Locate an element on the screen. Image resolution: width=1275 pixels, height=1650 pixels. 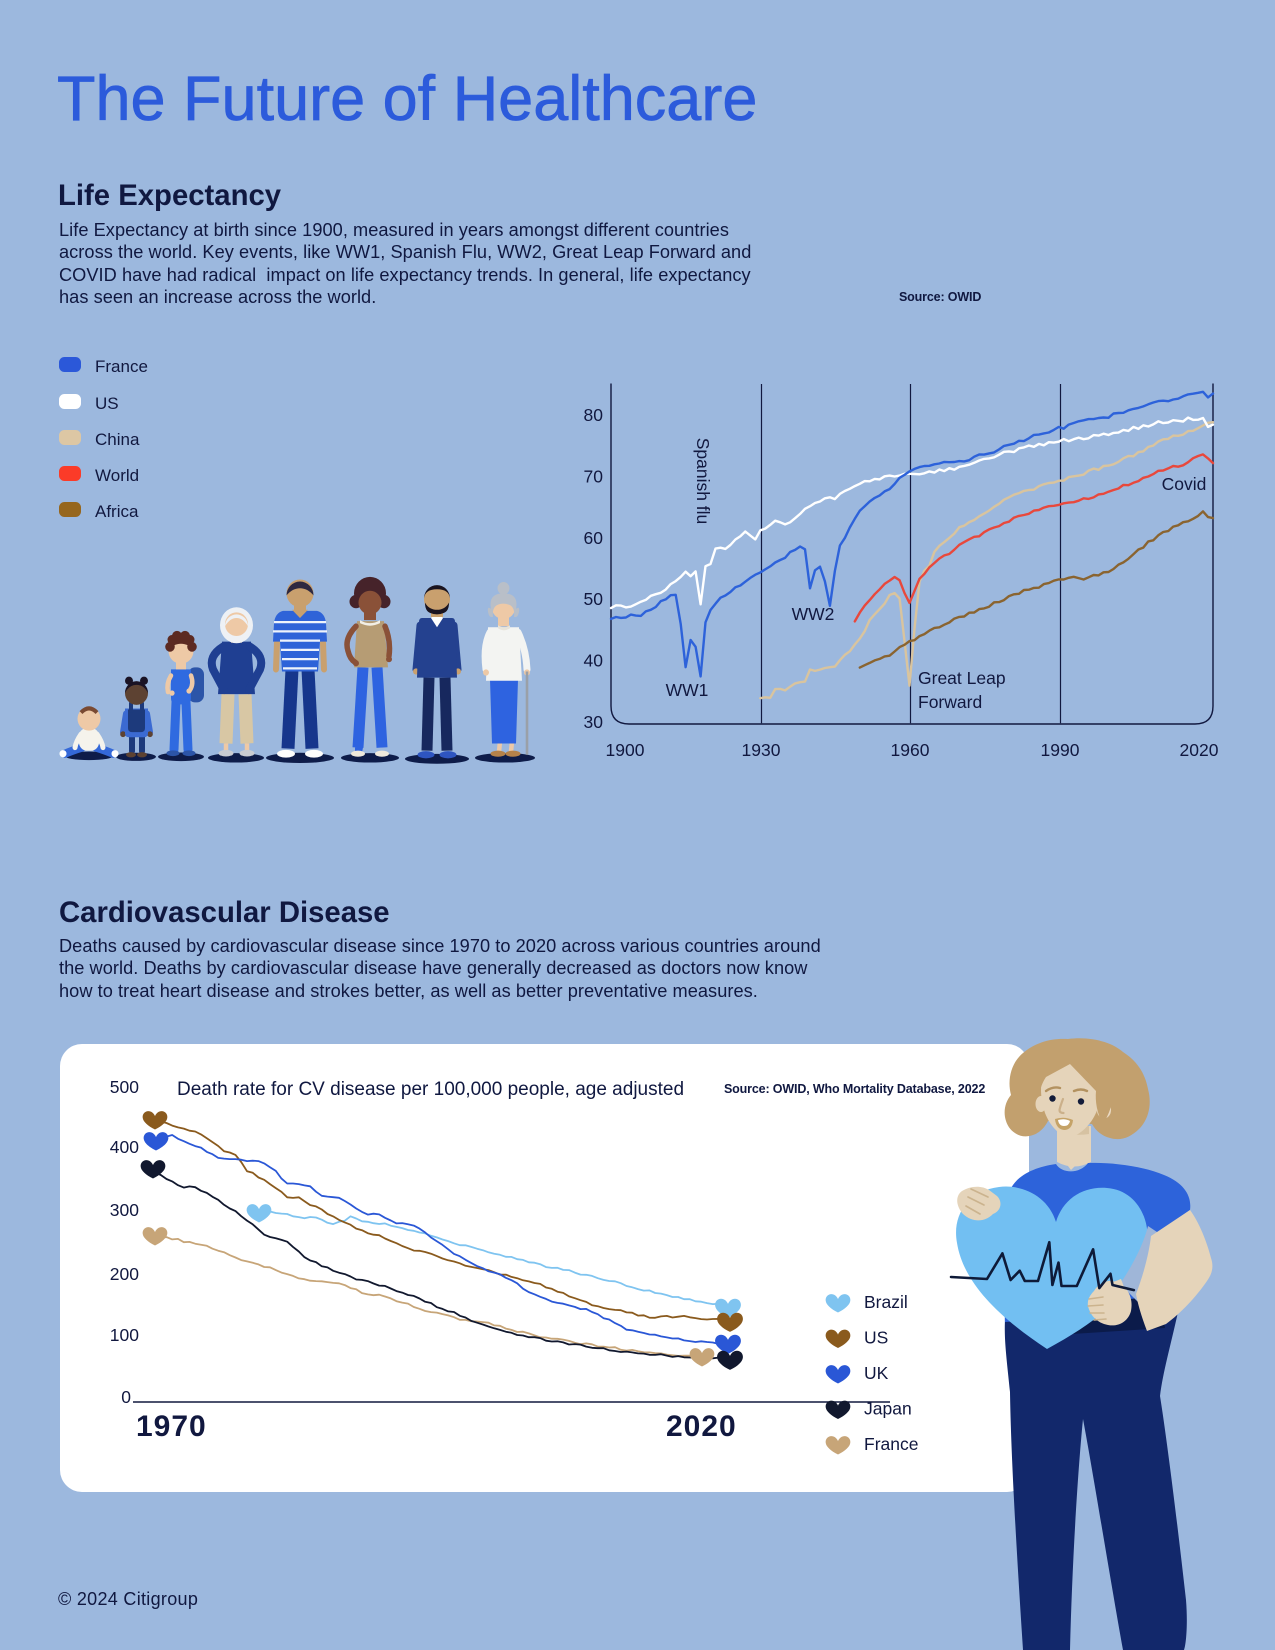
svg-text: 1960 is located at coordinates (910, 750).